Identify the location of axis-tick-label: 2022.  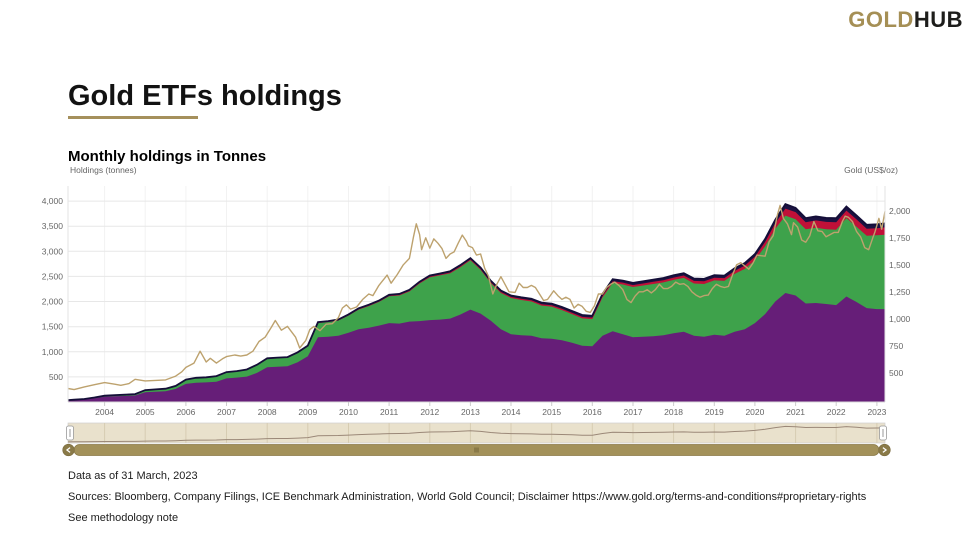
(836, 412).